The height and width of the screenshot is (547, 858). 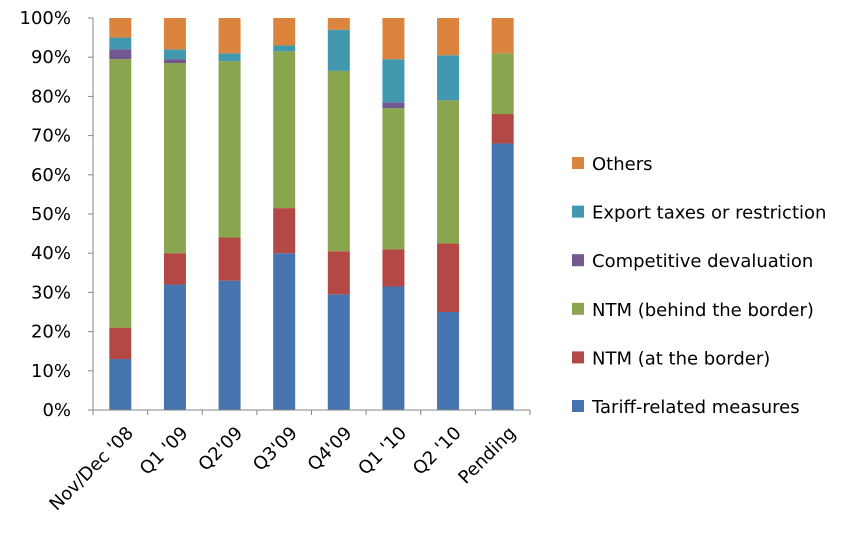 I want to click on legend-label: Export taxes or restriction, so click(x=709, y=213).